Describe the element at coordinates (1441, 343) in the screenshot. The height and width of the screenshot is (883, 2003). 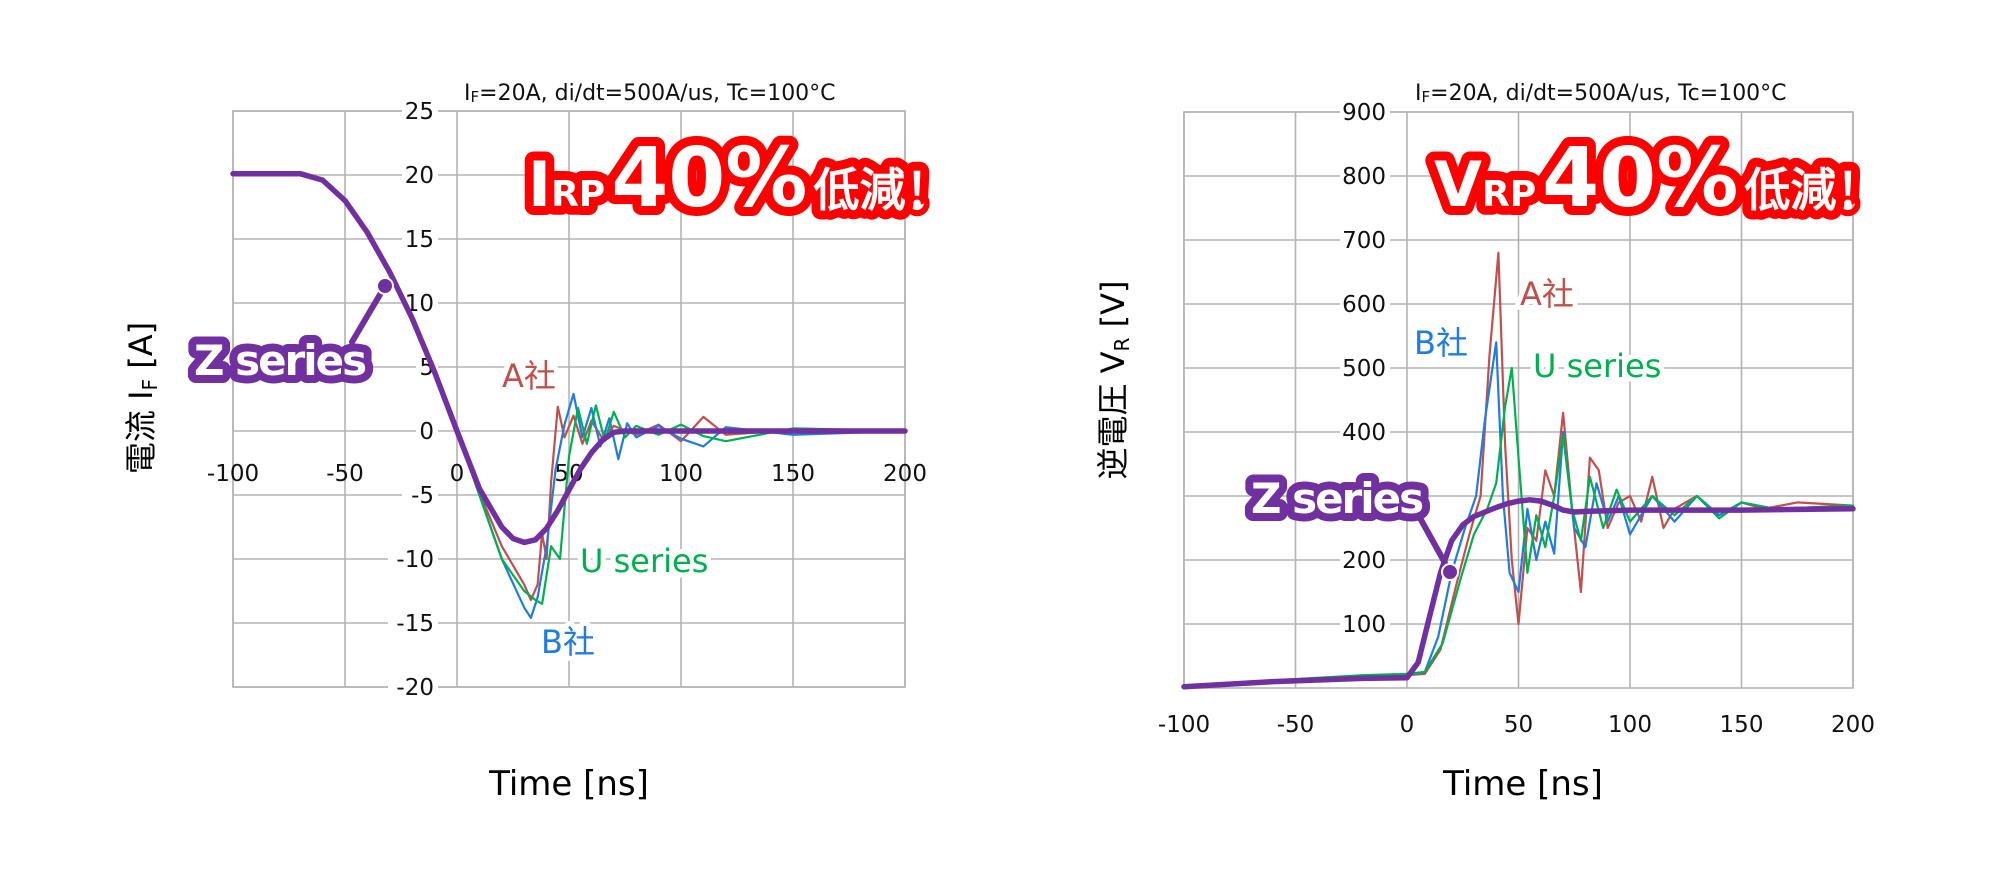
I see `voltage-label-b-company: B社` at that location.